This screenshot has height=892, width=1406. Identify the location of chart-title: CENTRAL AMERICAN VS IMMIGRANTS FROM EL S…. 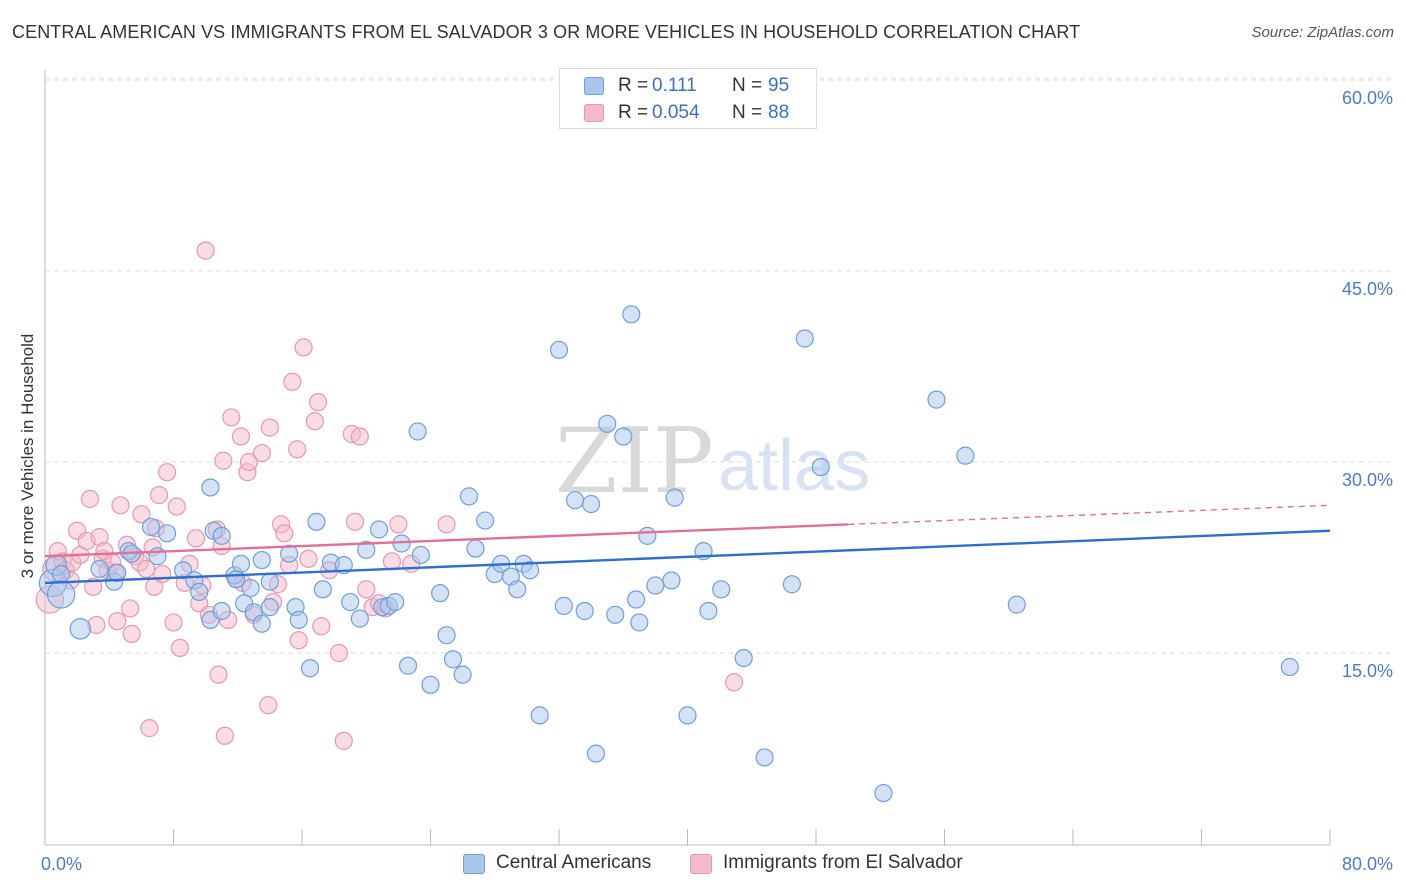
(546, 32).